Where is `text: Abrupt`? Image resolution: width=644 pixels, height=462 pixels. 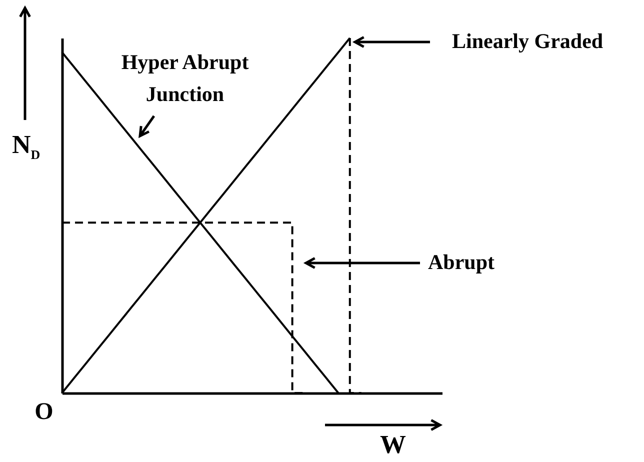
text: Abrupt is located at coordinates (461, 262).